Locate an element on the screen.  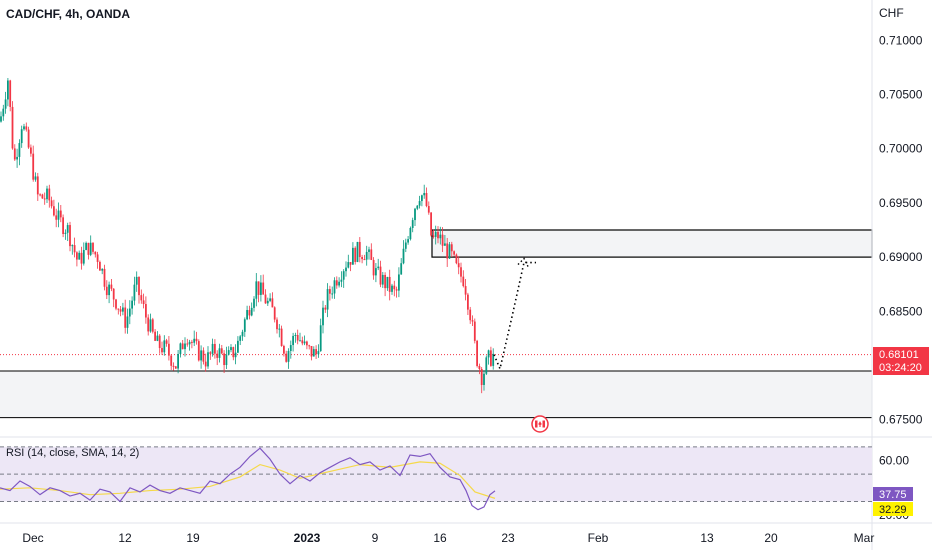
time-tick-label: 23 is located at coordinates (508, 538).